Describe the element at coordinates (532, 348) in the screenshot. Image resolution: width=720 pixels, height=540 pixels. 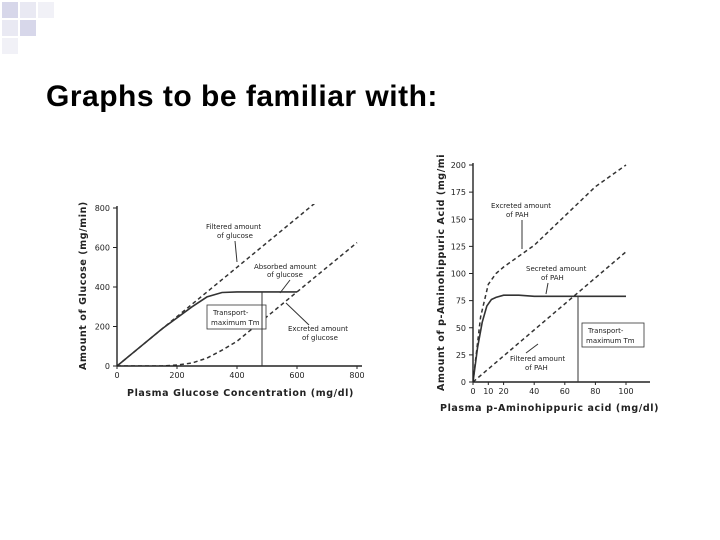
I see `annotation-arrow-filtered-pah` at that location.